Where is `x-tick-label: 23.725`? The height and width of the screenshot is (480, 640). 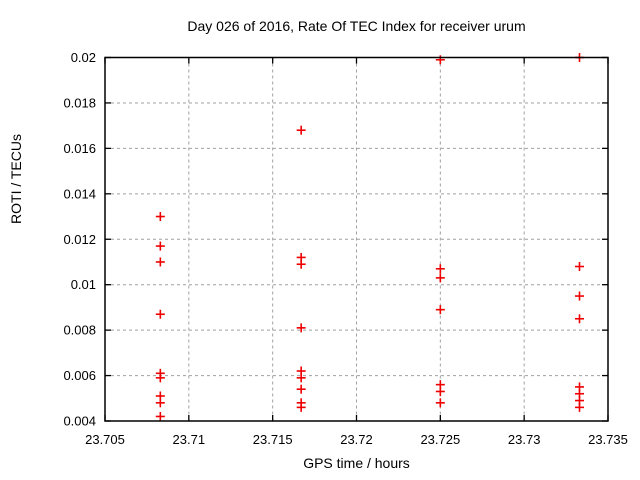
x-tick-label: 23.725 is located at coordinates (440, 439).